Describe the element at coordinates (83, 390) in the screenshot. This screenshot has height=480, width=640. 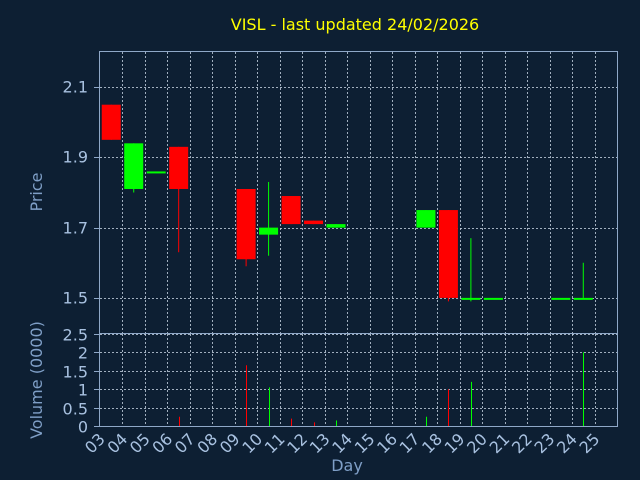
I see `volume-tick-label: 1` at that location.